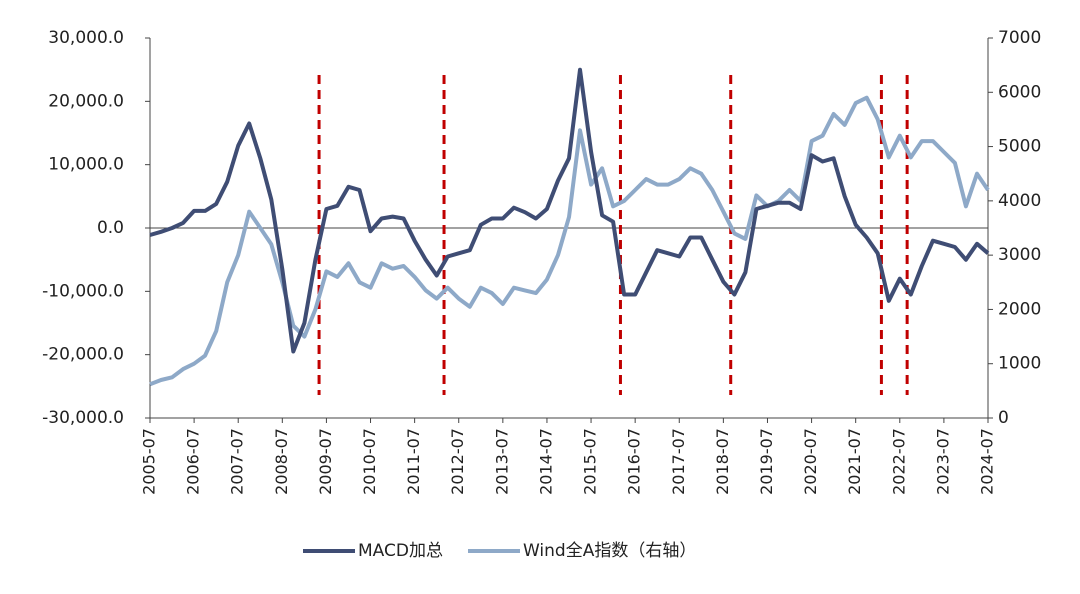  What do you see at coordinates (83, 355) in the screenshot?
I see `y-tick-label: -20,000.0` at bounding box center [83, 355].